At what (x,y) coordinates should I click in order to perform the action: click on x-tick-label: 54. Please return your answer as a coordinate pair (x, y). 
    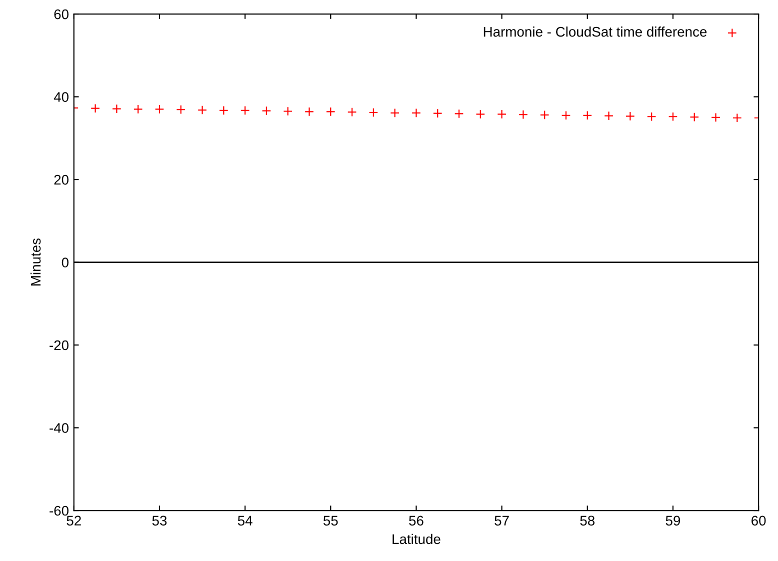
    Looking at the image, I should click on (245, 521).